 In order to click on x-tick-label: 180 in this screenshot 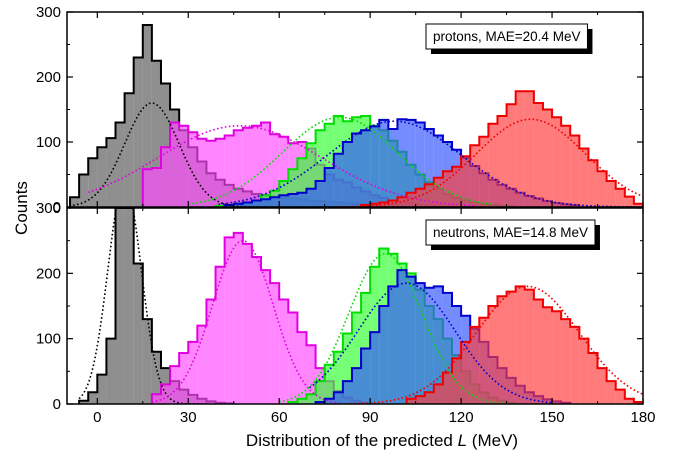, I will do `click(642, 417)`.